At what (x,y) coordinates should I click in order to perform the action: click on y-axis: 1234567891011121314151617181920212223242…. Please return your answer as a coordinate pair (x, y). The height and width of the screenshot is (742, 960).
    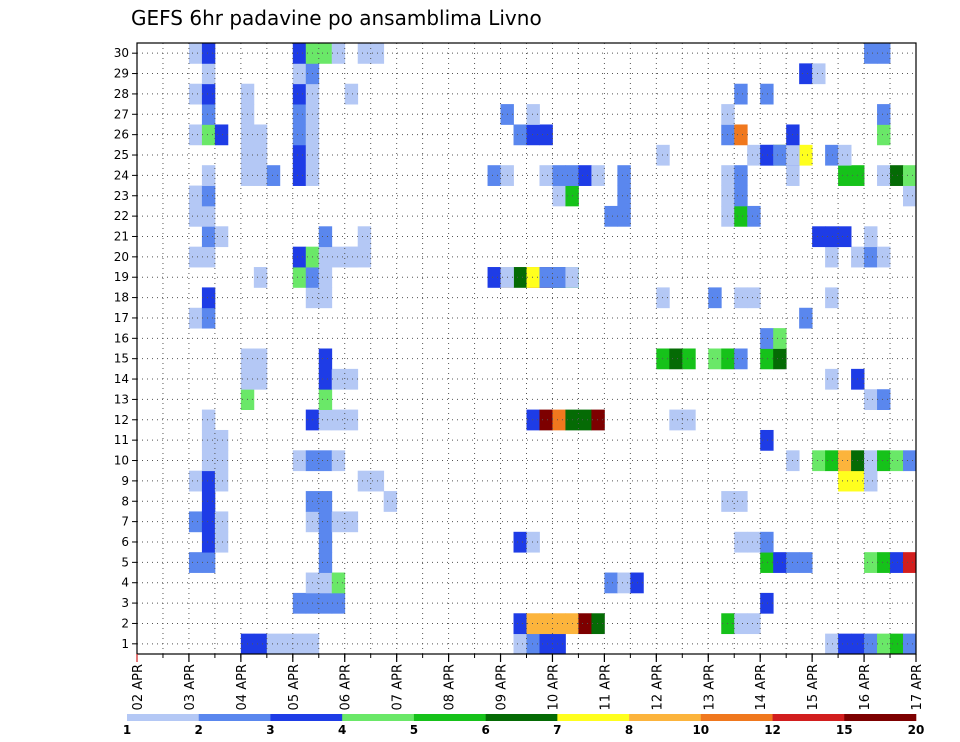
    Looking at the image, I should click on (125, 348).